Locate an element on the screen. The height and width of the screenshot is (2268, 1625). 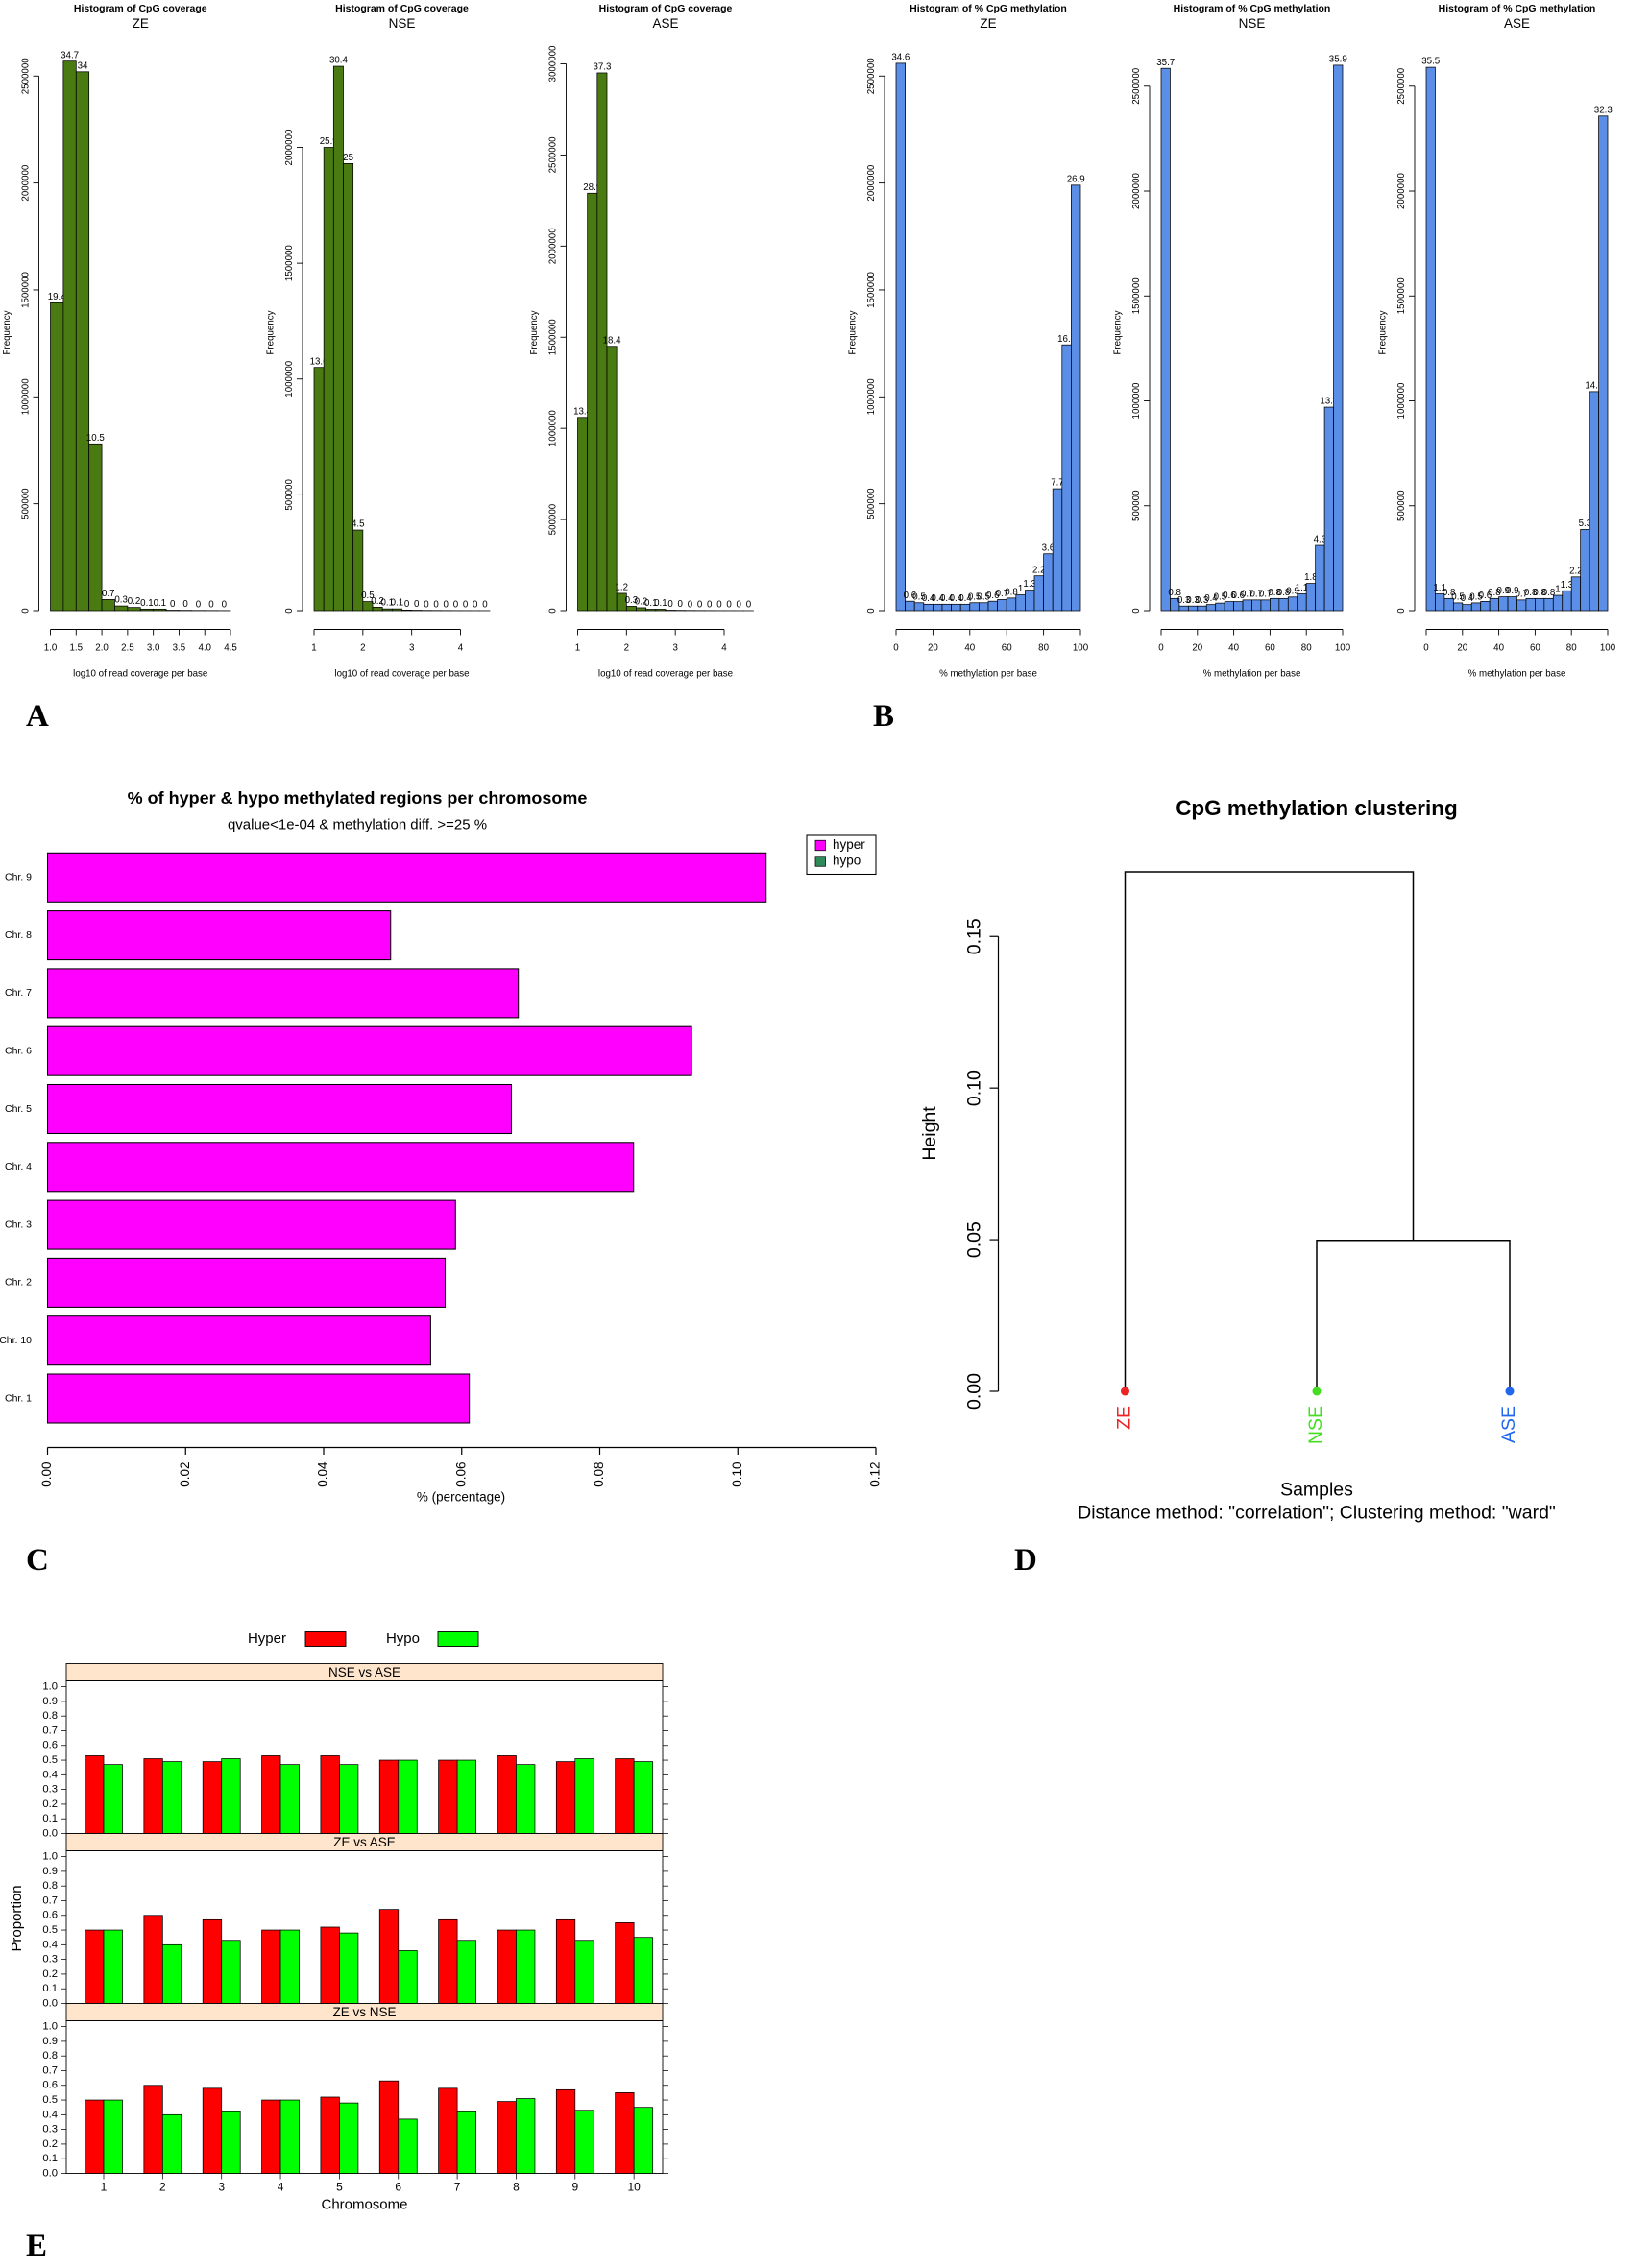
bar-label: 3.6 is located at coordinates (1048, 548).